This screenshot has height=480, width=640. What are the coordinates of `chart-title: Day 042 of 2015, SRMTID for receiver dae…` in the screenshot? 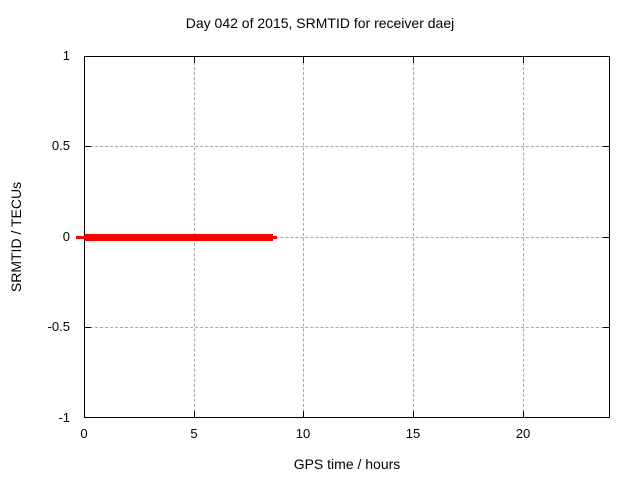 It's located at (320, 23).